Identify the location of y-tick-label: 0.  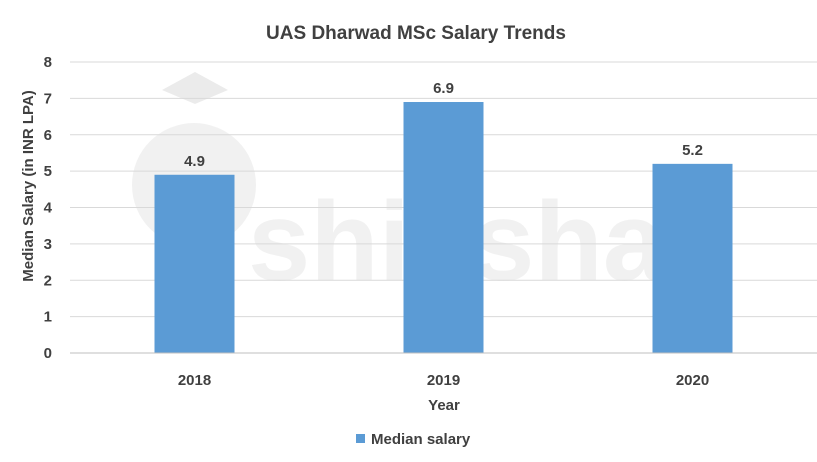
(48, 353).